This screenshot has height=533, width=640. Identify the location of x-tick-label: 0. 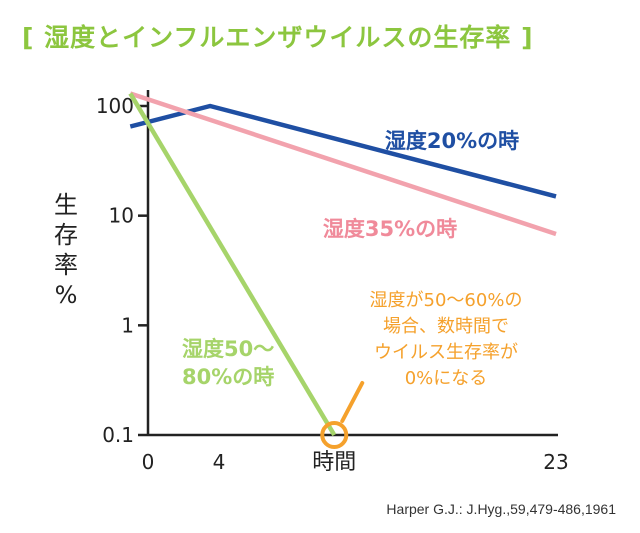
(148, 462).